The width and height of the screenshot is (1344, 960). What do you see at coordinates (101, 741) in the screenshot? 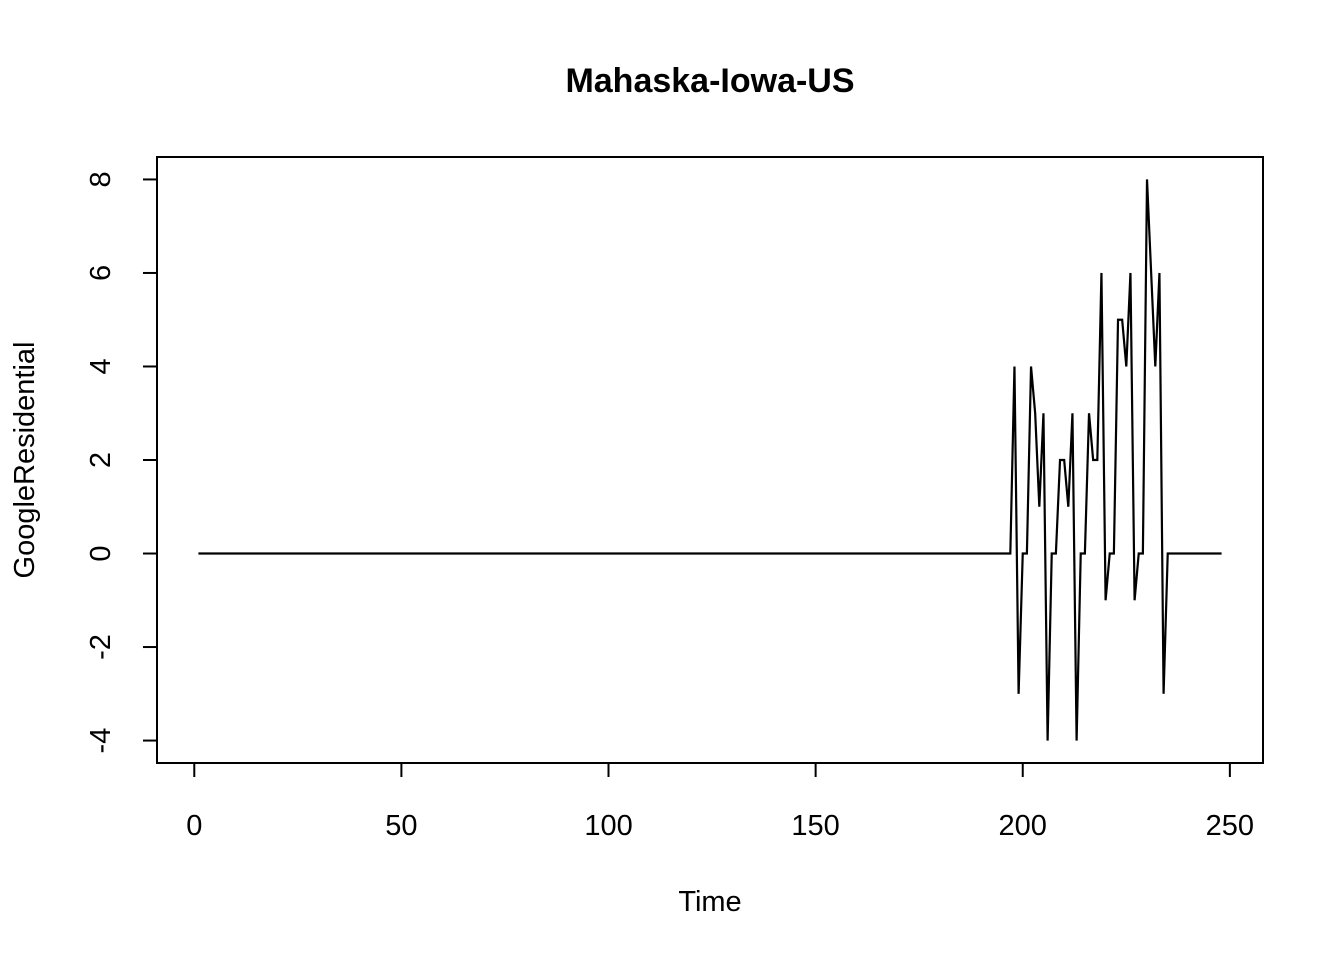
I see `y-tick-label: -4` at bounding box center [101, 741].